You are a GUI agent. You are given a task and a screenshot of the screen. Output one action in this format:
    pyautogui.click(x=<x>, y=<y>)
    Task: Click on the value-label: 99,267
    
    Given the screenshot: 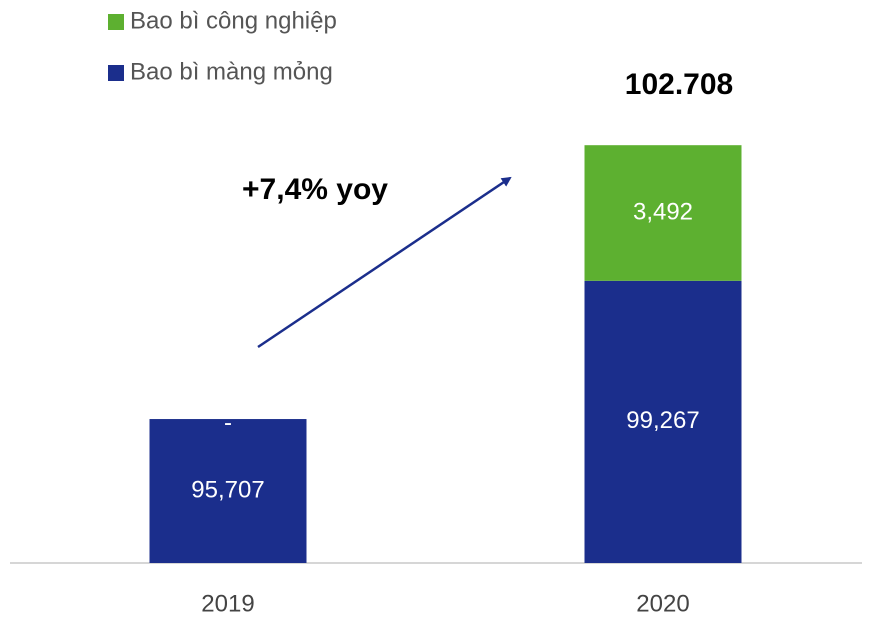 What is the action you would take?
    pyautogui.click(x=662, y=420)
    